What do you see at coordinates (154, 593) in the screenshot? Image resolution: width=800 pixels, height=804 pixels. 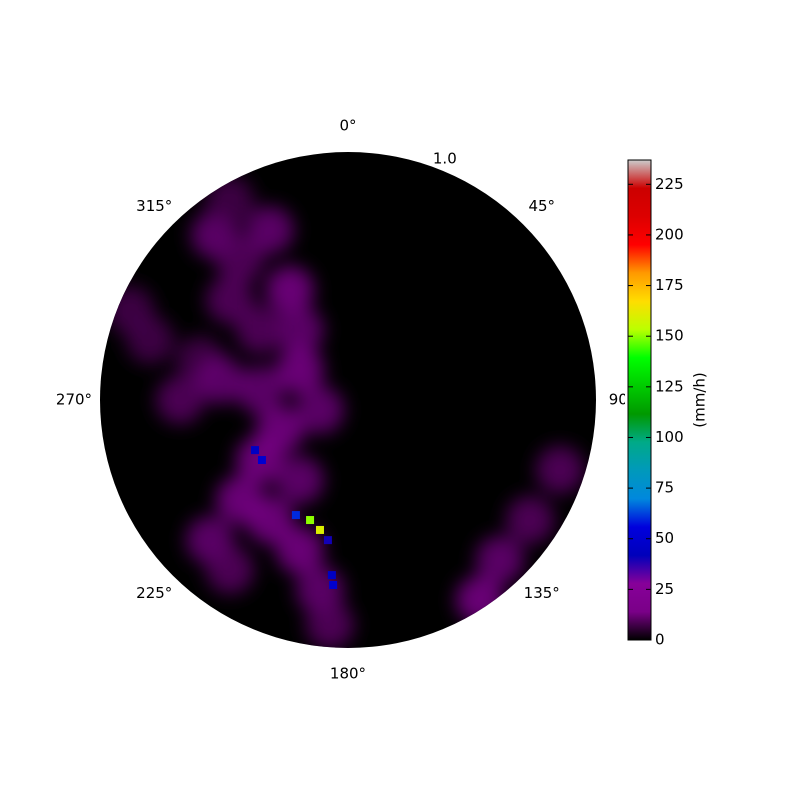 I see `theta-tick-label: 225°` at bounding box center [154, 593].